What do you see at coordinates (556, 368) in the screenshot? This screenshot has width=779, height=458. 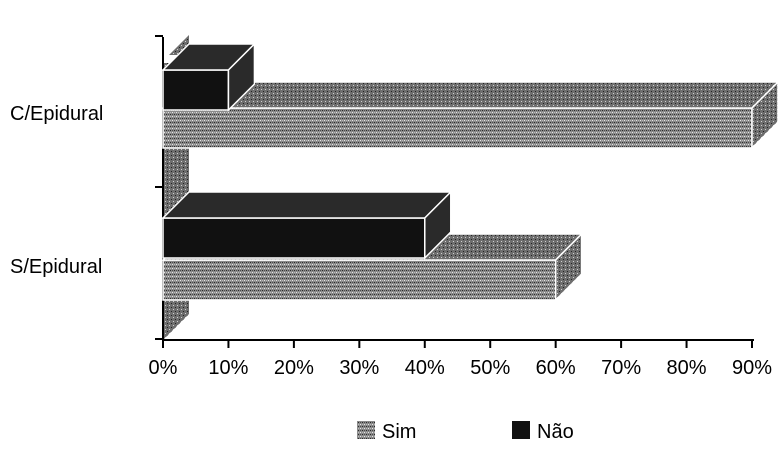 I see `x-tick-label: 60%` at bounding box center [556, 368].